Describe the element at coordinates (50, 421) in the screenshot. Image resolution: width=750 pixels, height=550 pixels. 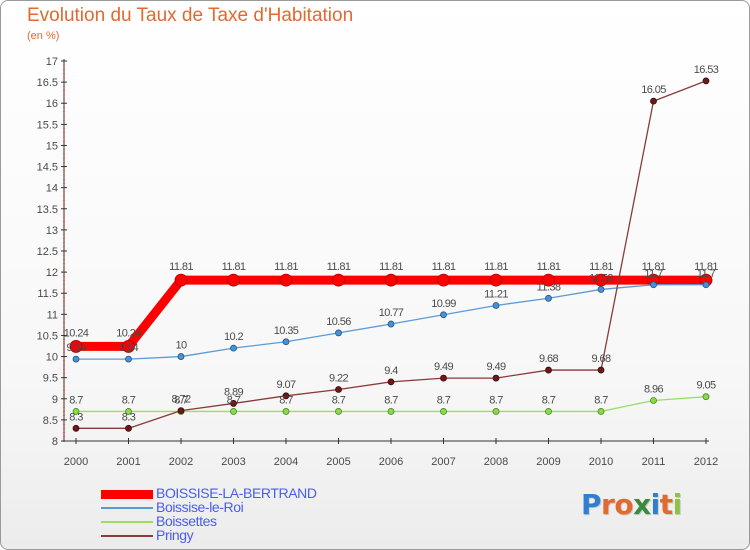
I see `y-tick-label: 8.5` at that location.